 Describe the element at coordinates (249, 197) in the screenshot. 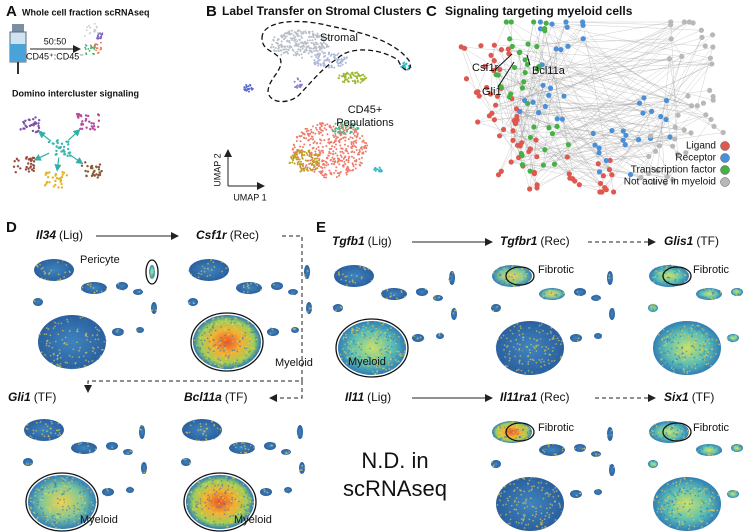

I see `axis-label: UMAP 1` at that location.